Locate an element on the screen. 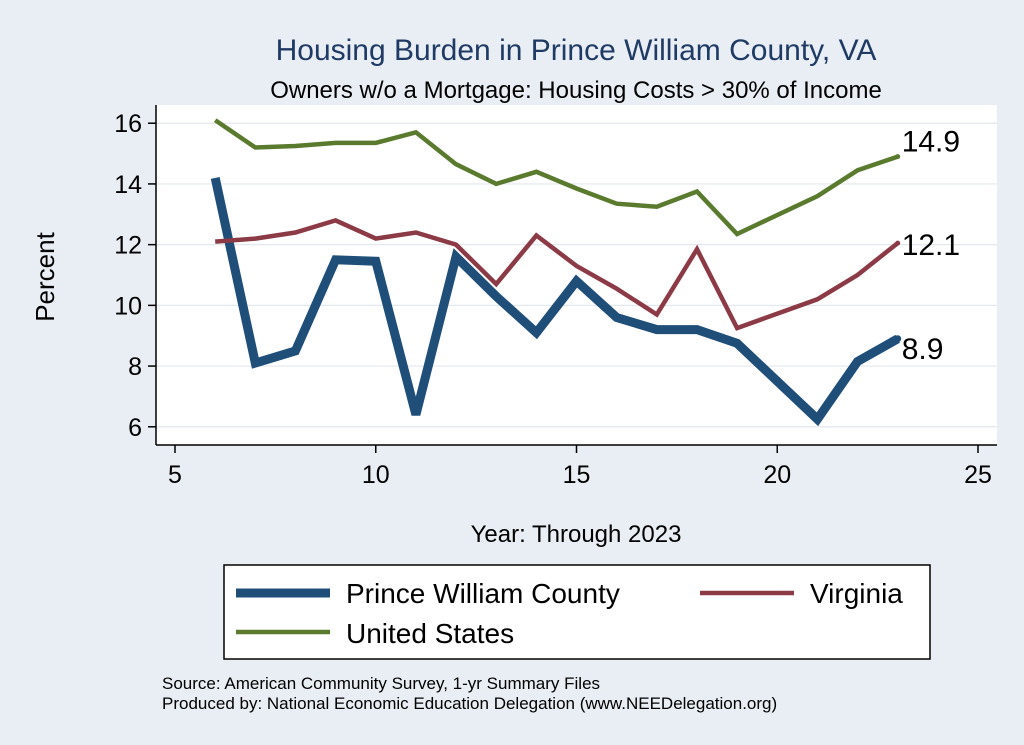 The width and height of the screenshot is (1024, 745). x-tick-label-10: 10 is located at coordinates (376, 475).